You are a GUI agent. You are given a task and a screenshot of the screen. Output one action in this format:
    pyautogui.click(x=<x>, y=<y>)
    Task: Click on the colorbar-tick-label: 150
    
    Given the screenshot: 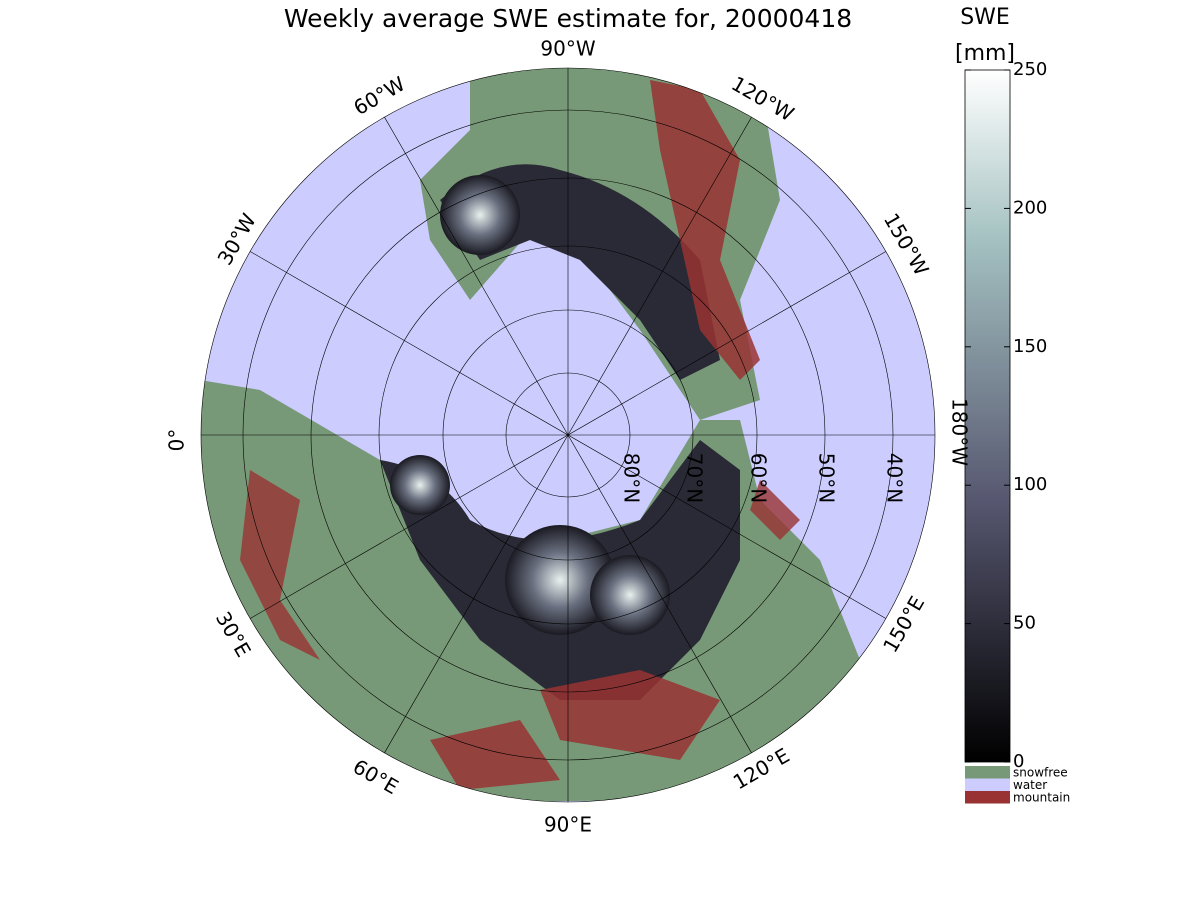 What is the action you would take?
    pyautogui.click(x=1030, y=346)
    